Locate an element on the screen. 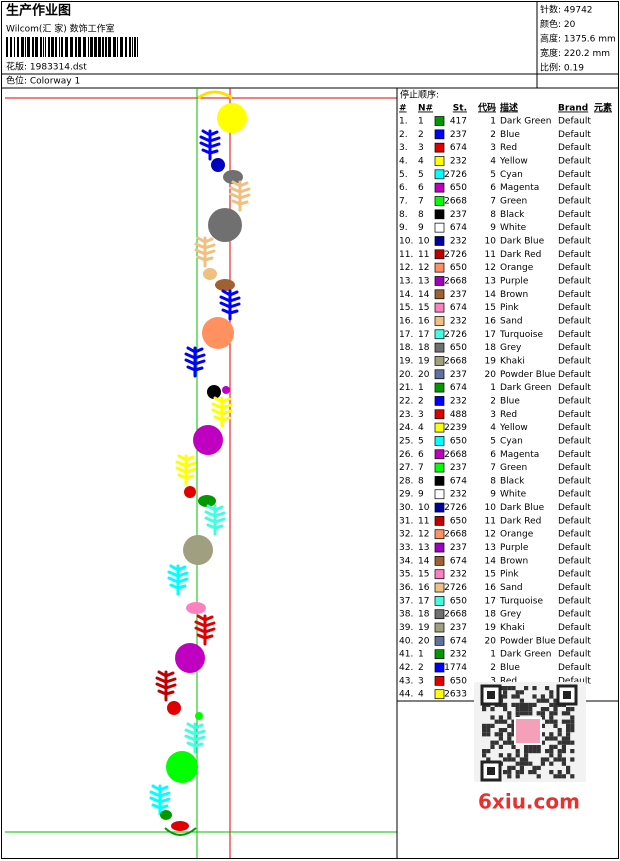 This screenshot has width=620, height=861. table-cell: 37. is located at coordinates (406, 601).